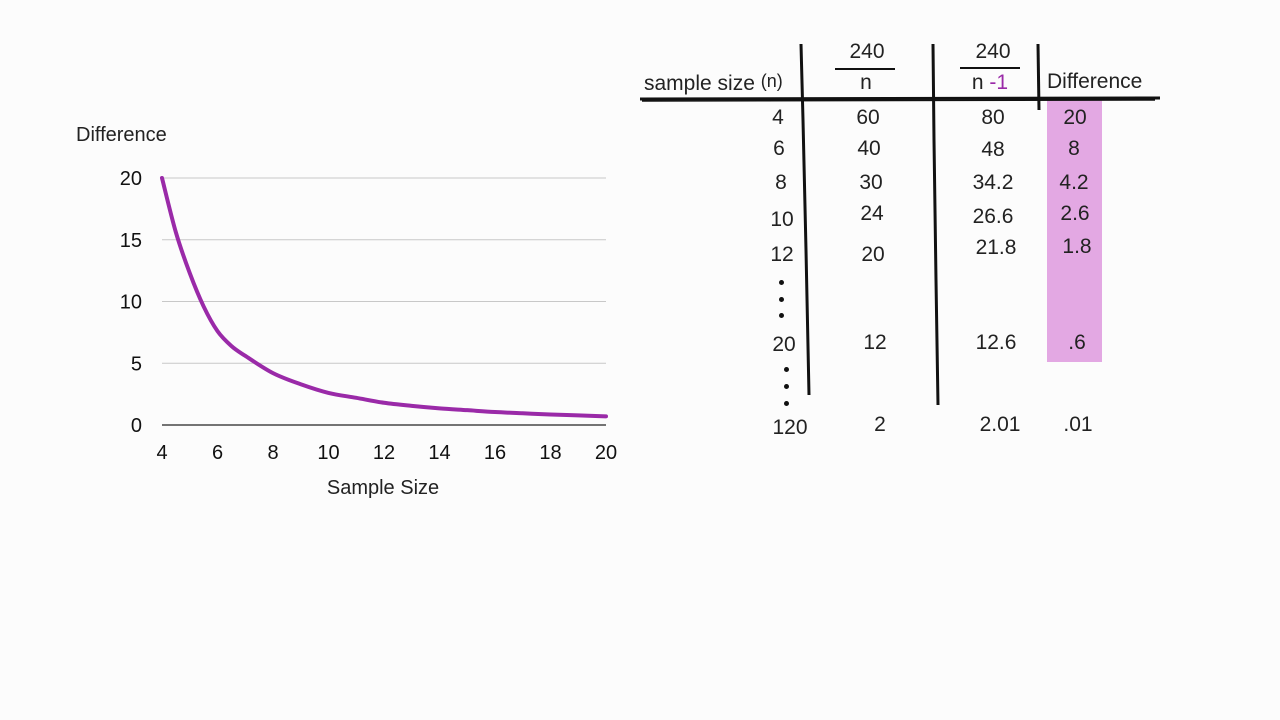  What do you see at coordinates (993, 51) in the screenshot?
I see `header-240-over-n-minus-1-numerator: 240` at bounding box center [993, 51].